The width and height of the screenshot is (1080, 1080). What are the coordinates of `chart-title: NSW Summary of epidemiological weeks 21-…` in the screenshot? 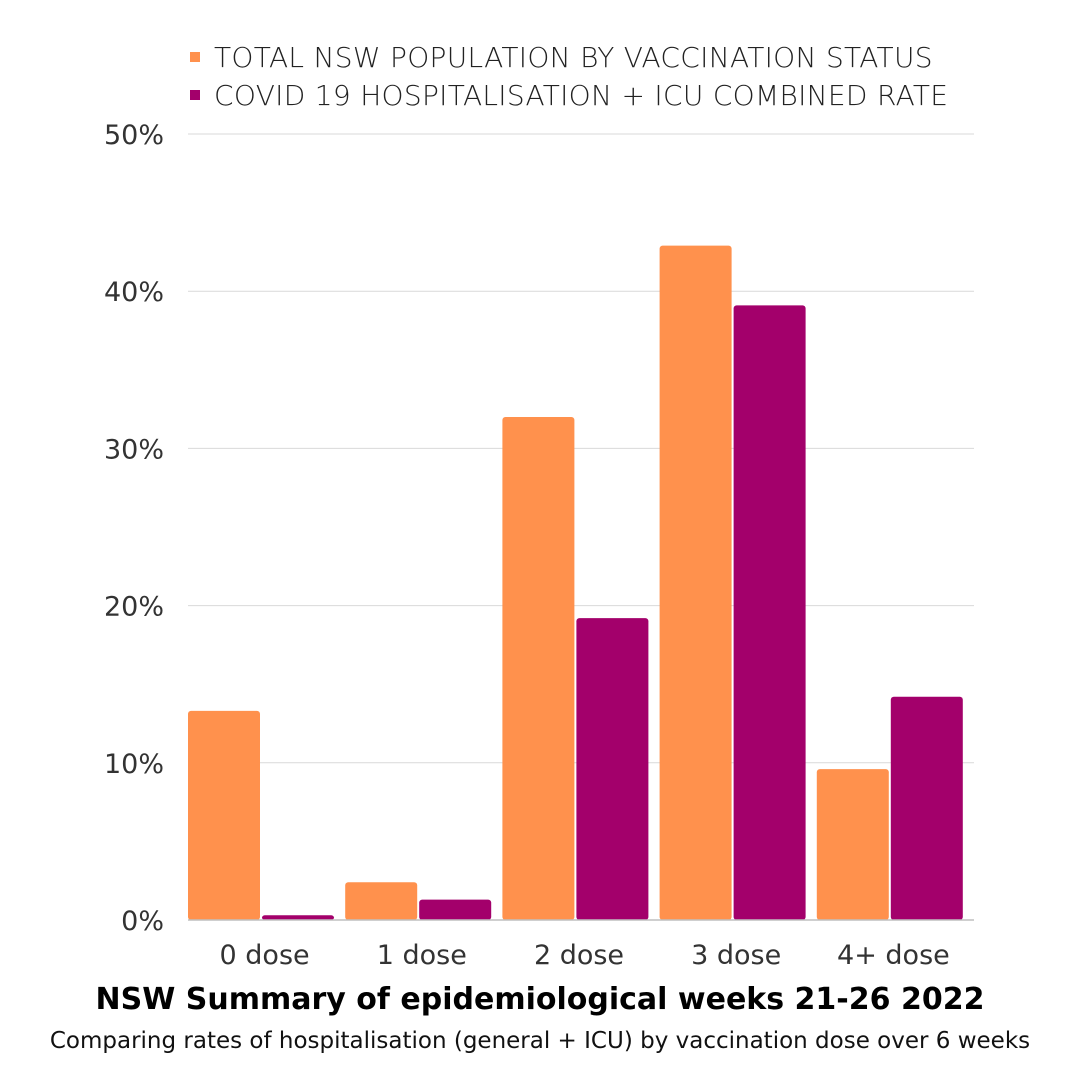 It's located at (540, 999).